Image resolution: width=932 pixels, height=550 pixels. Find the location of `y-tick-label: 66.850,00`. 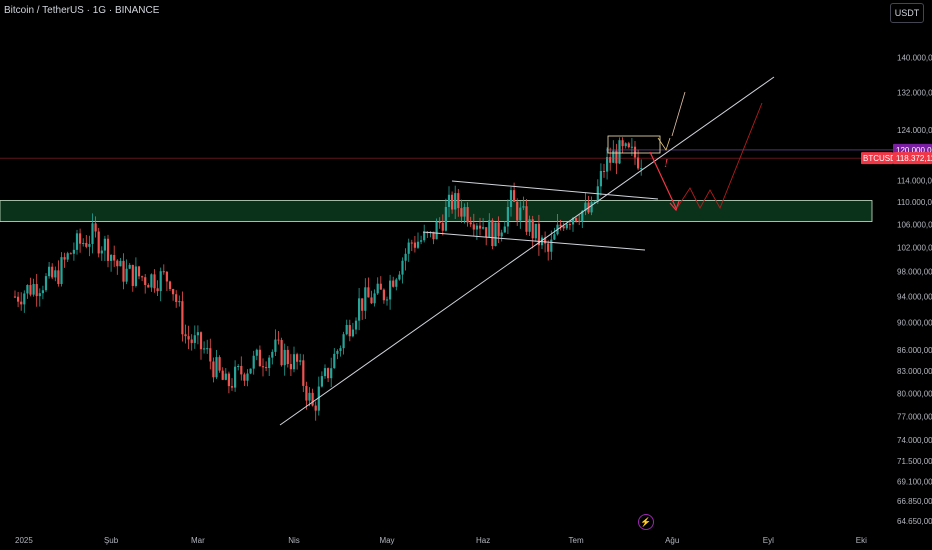

y-tick-label: 66.850,00 is located at coordinates (914, 501).